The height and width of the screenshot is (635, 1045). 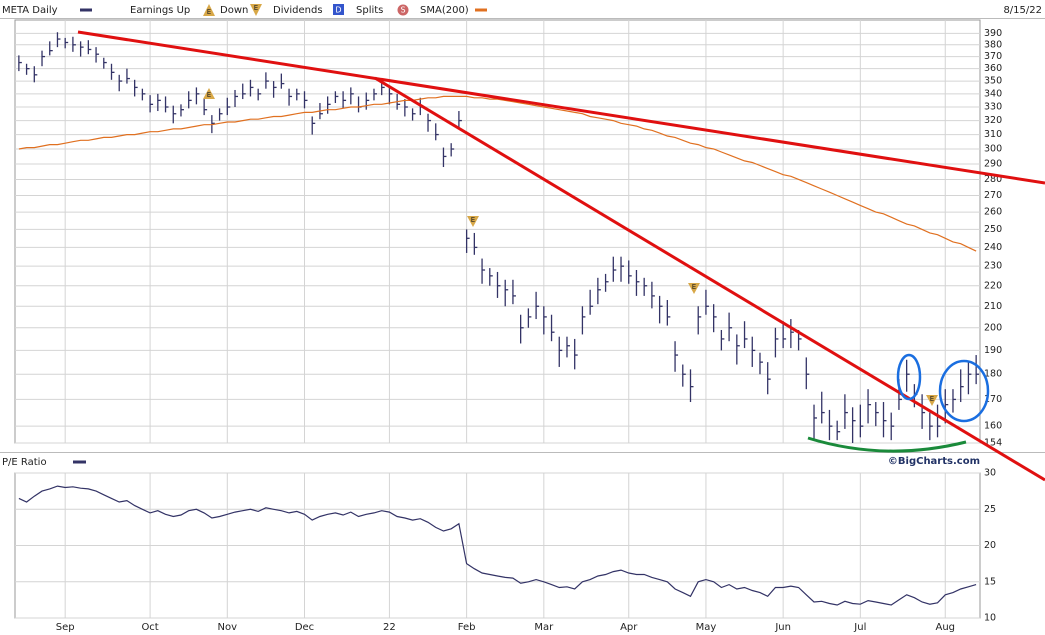 I want to click on x-tick-label: Oct, so click(x=149, y=627).